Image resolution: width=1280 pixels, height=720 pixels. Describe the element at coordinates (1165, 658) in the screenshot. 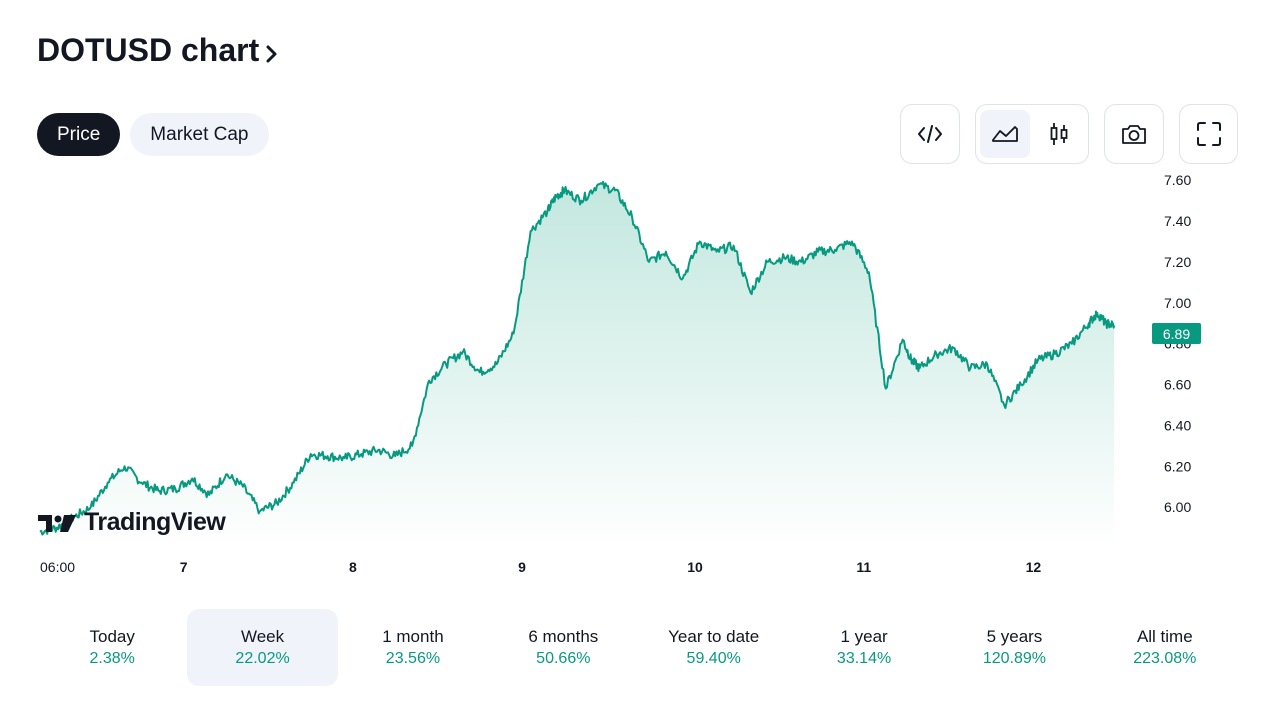

I see `period-change: 223.08%` at that location.